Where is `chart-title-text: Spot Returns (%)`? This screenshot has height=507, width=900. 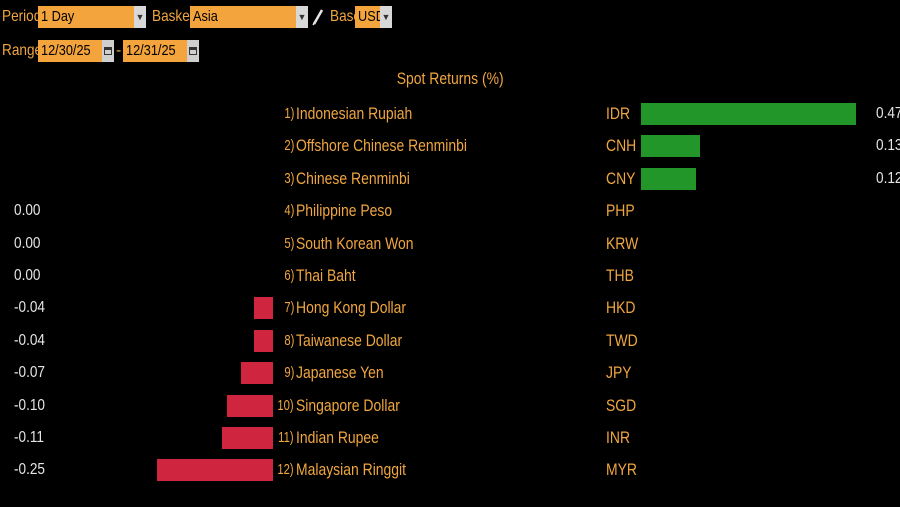 chart-title-text: Spot Returns (%) is located at coordinates (450, 78).